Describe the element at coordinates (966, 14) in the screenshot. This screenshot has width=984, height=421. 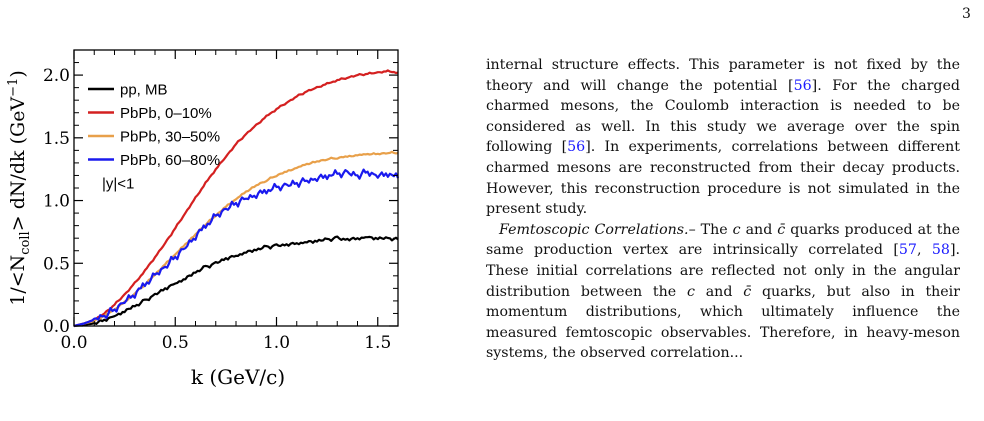
I see `page-number: 3` at that location.